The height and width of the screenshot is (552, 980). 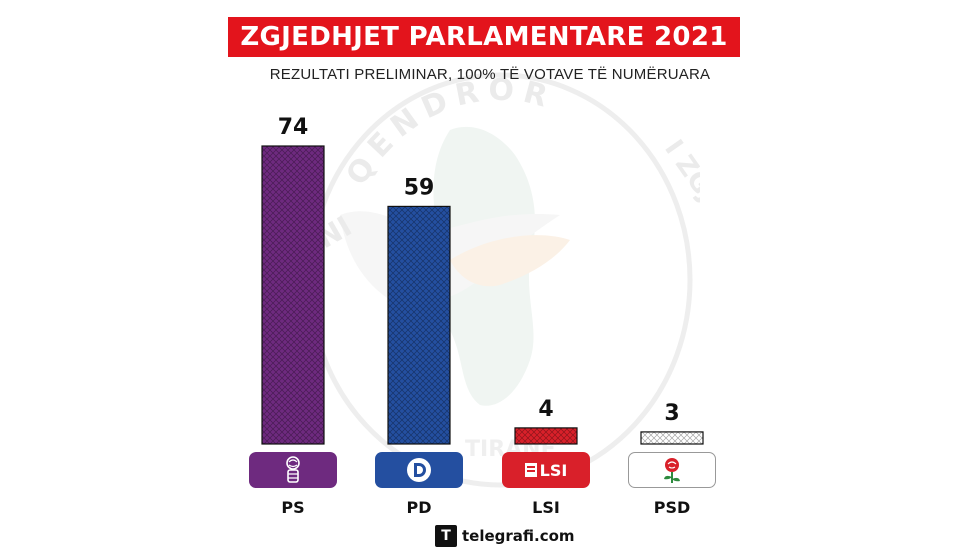 I want to click on footer-text: telegrafi.com, so click(x=518, y=536).